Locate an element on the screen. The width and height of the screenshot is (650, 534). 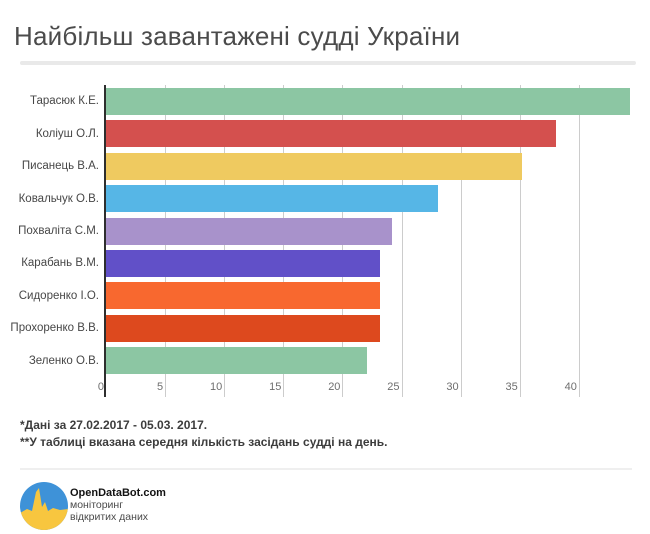
logo-subtitle-2: відкритих даних is located at coordinates (109, 516).